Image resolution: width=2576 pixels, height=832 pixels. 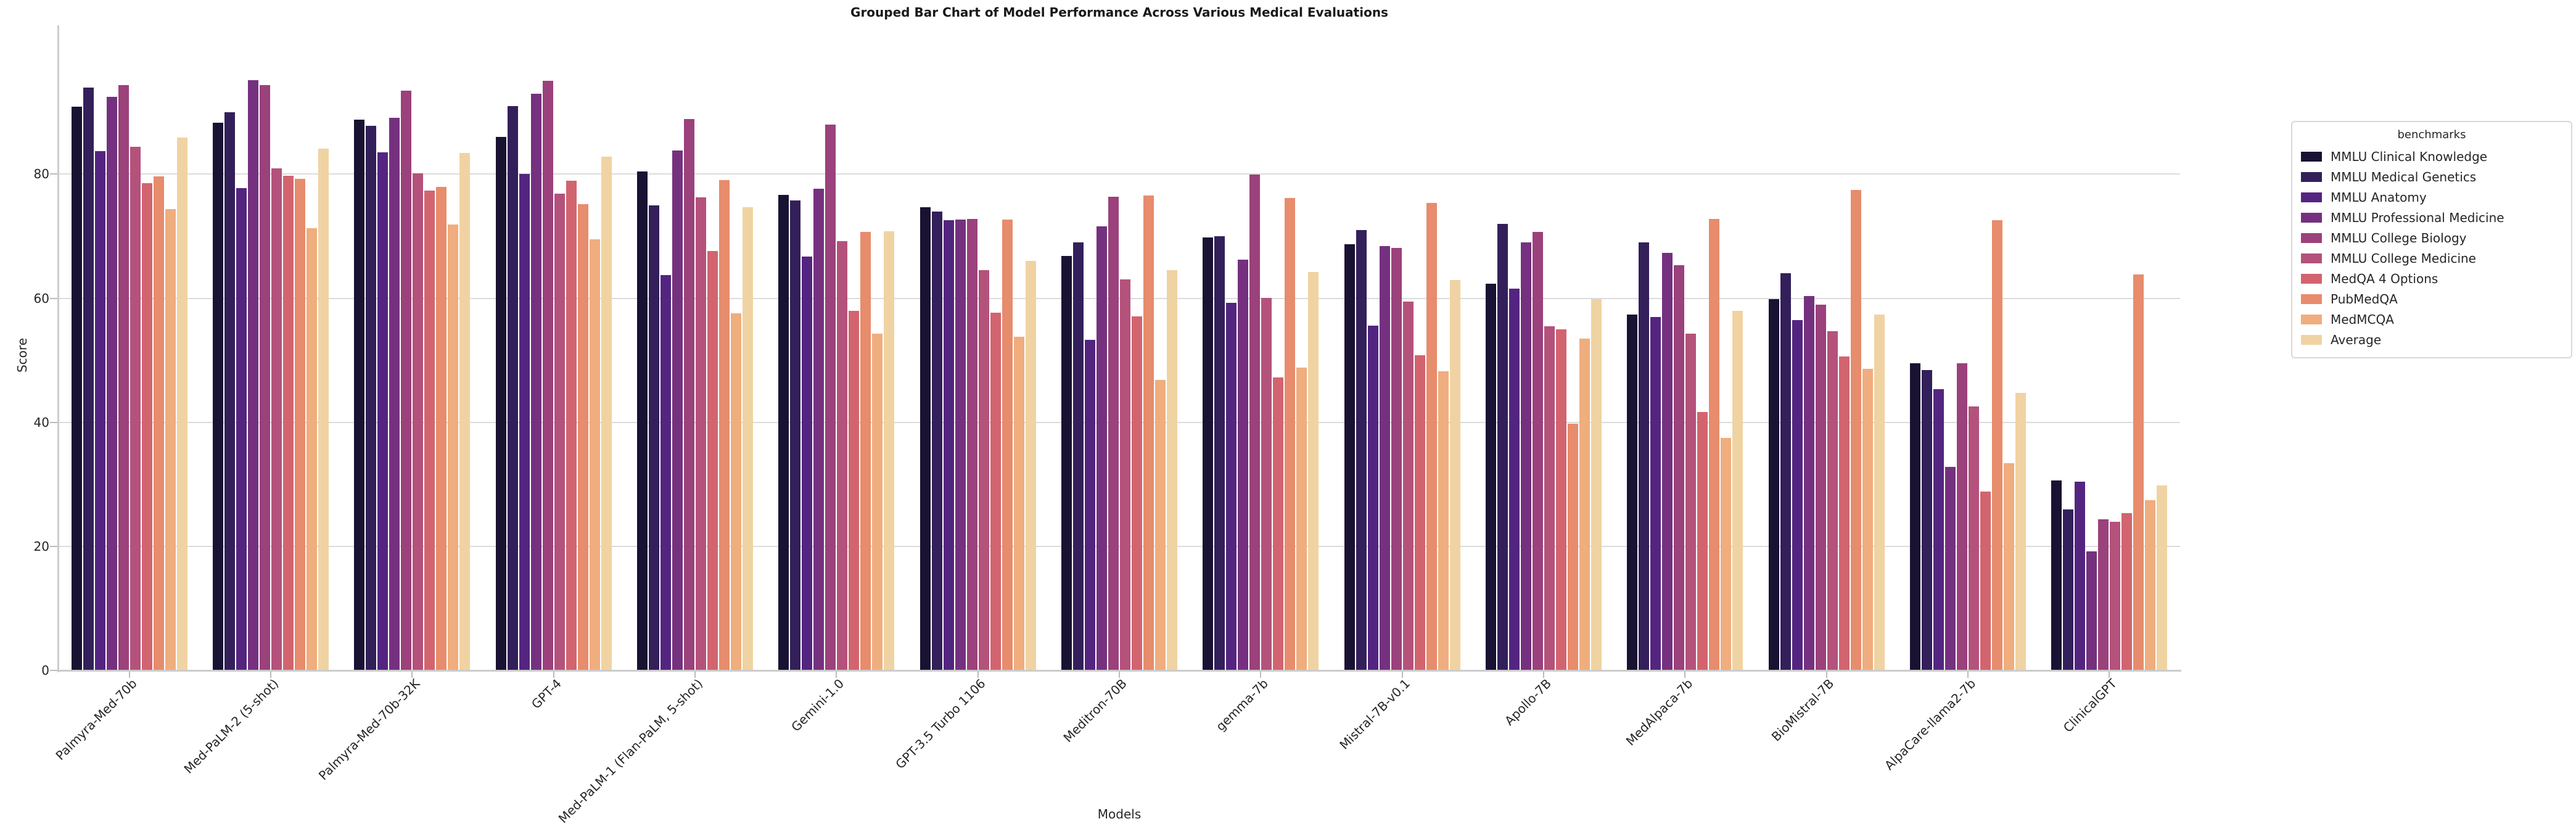 I want to click on legend-item: MedQA 4 Options, so click(x=2431, y=278).